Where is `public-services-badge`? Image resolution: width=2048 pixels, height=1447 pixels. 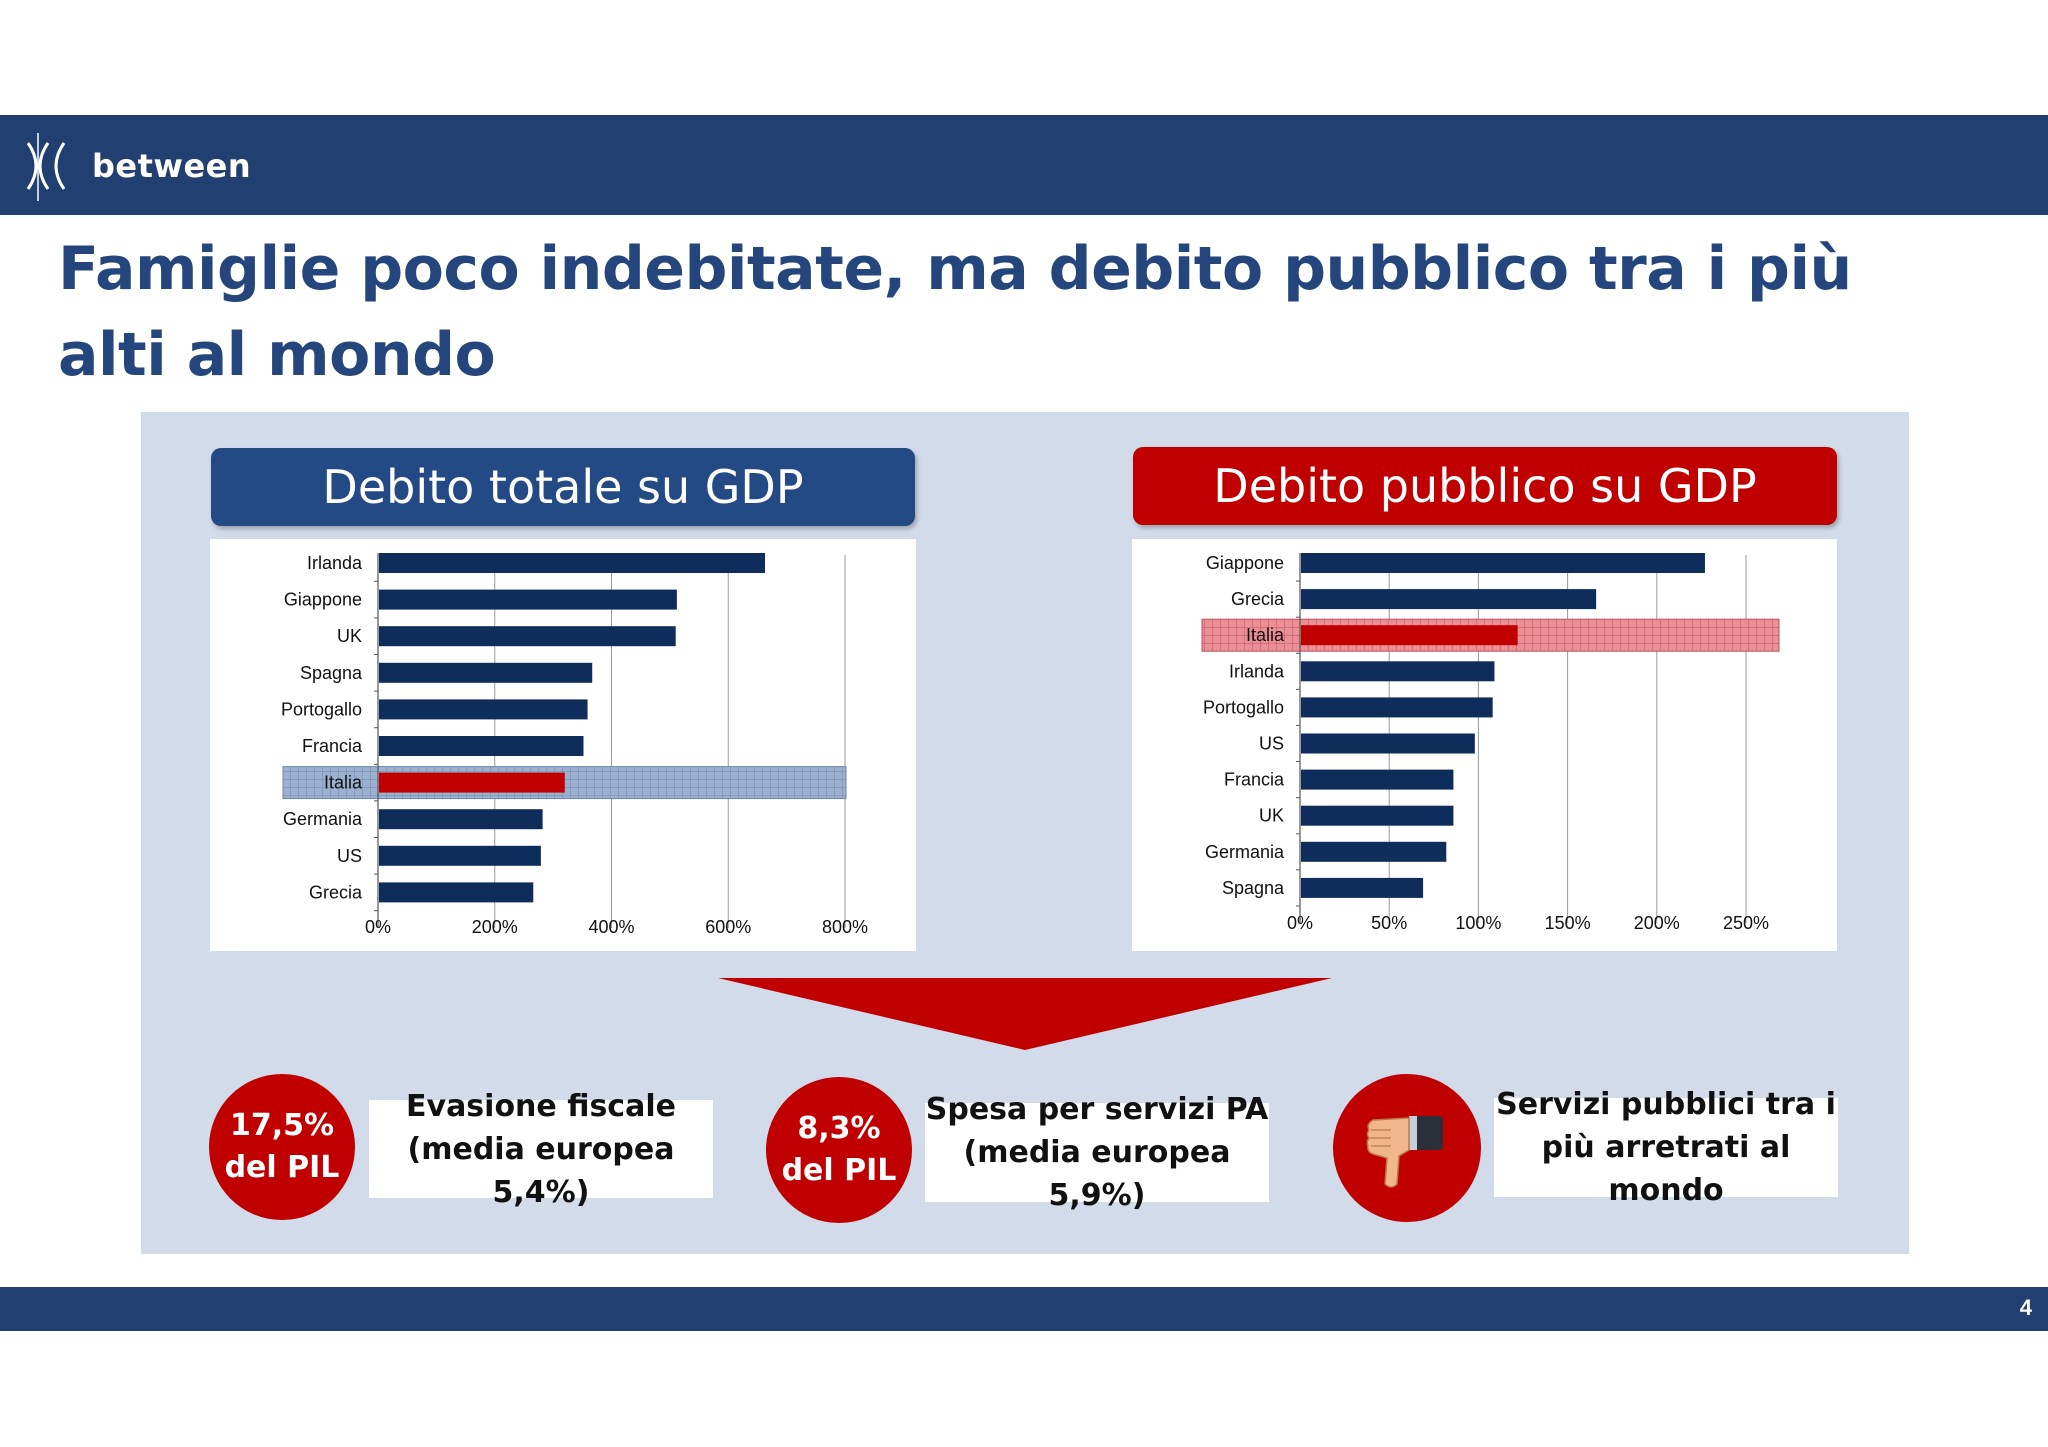
public-services-badge is located at coordinates (1407, 1148).